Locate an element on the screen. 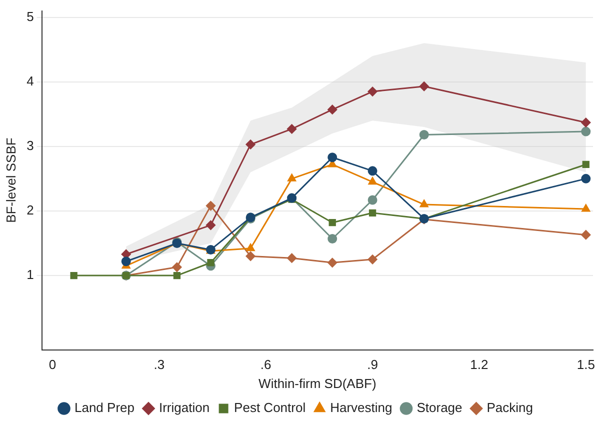 The width and height of the screenshot is (605, 425). legend-label: Land Prep is located at coordinates (104, 408).